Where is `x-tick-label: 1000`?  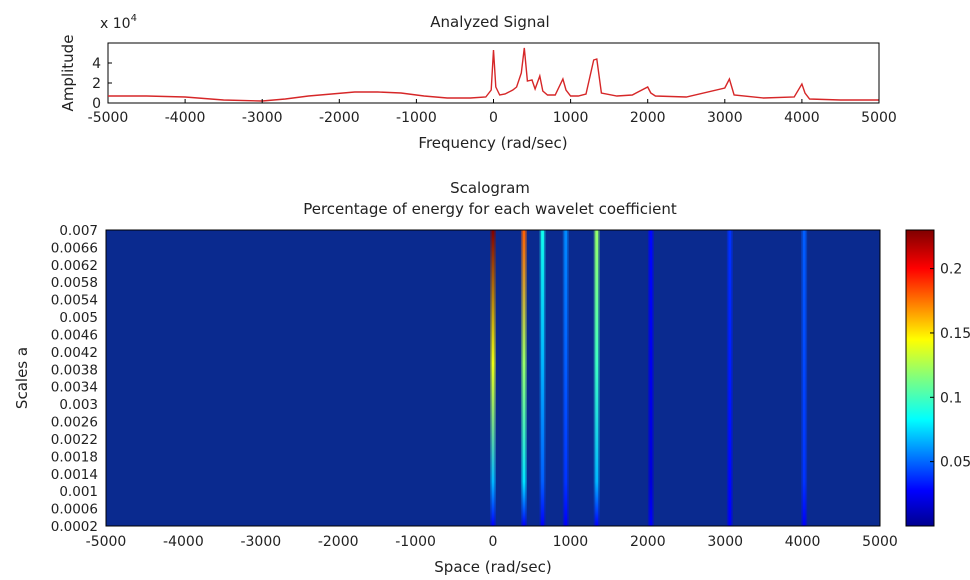
x-tick-label: 1000 is located at coordinates (571, 118).